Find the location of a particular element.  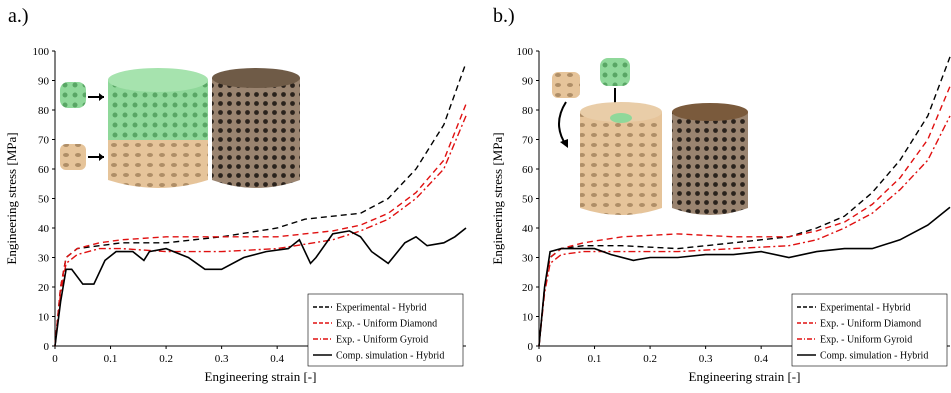

panel-label: b.) is located at coordinates (504, 16).